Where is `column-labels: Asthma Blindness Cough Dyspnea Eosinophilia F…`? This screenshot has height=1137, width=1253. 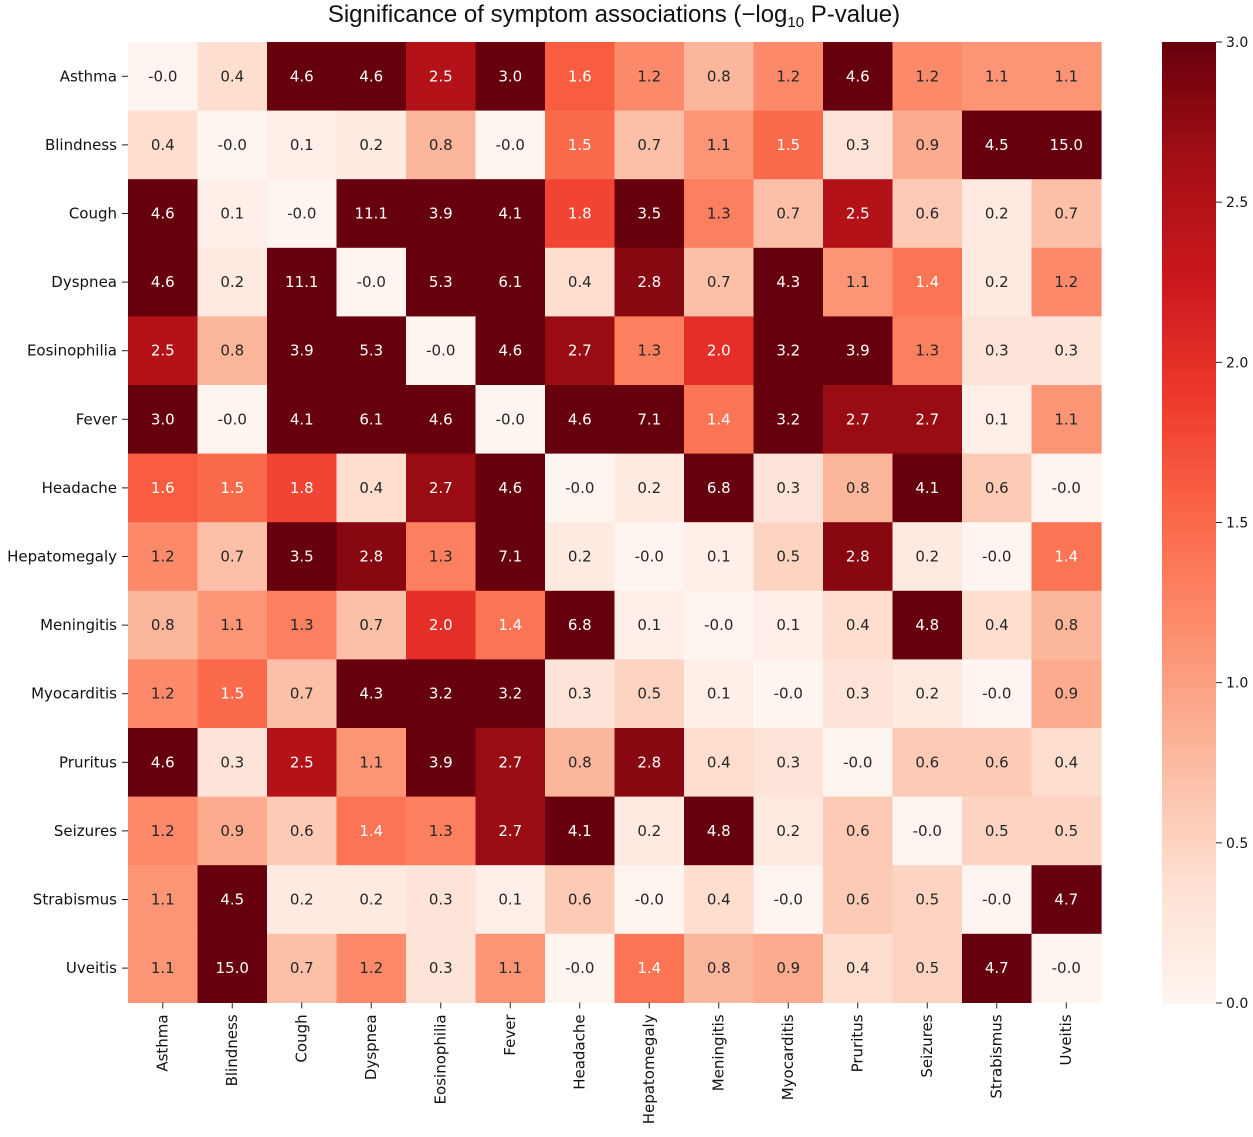 column-labels: Asthma Blindness Cough Dyspnea Eosinophilia F… is located at coordinates (614, 1063).